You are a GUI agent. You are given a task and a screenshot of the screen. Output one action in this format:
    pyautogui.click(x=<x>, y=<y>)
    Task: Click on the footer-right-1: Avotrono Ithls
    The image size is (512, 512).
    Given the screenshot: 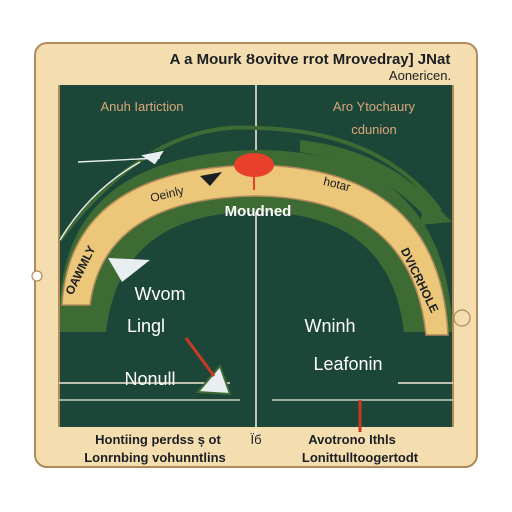 What is the action you would take?
    pyautogui.click(x=352, y=439)
    